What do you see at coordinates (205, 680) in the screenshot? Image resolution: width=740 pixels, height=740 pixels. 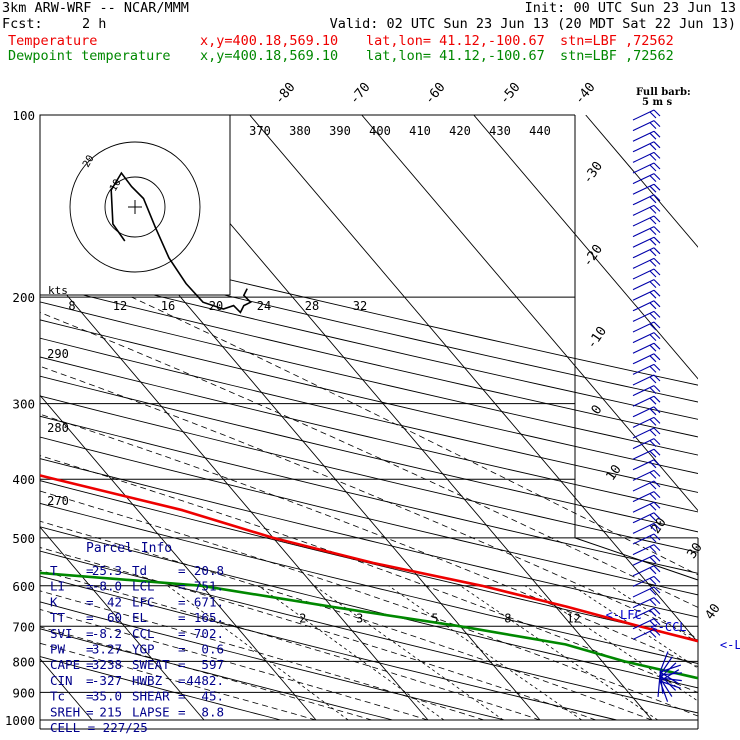 I see `parcel-row-value: 4482.` at bounding box center [205, 680].